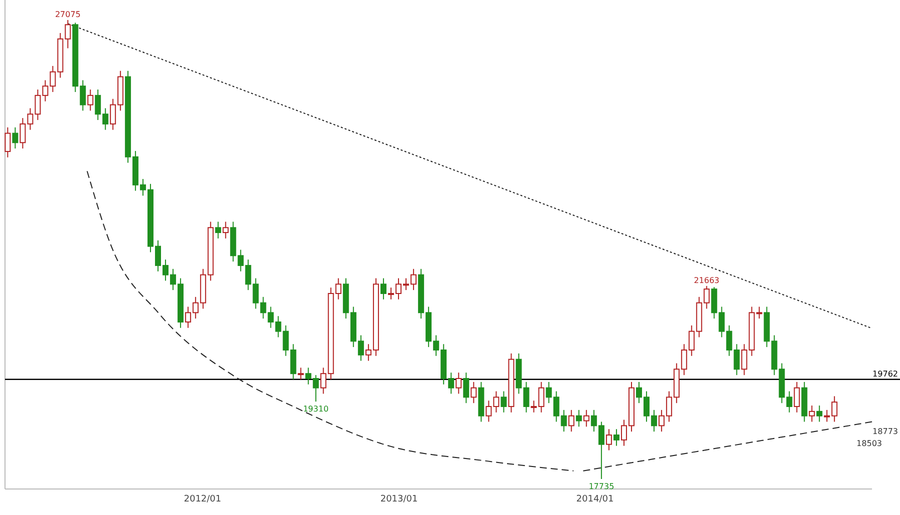 This screenshot has width=900, height=515. What do you see at coordinates (869, 443) in the screenshot?
I see `annotation: 18503` at bounding box center [869, 443].